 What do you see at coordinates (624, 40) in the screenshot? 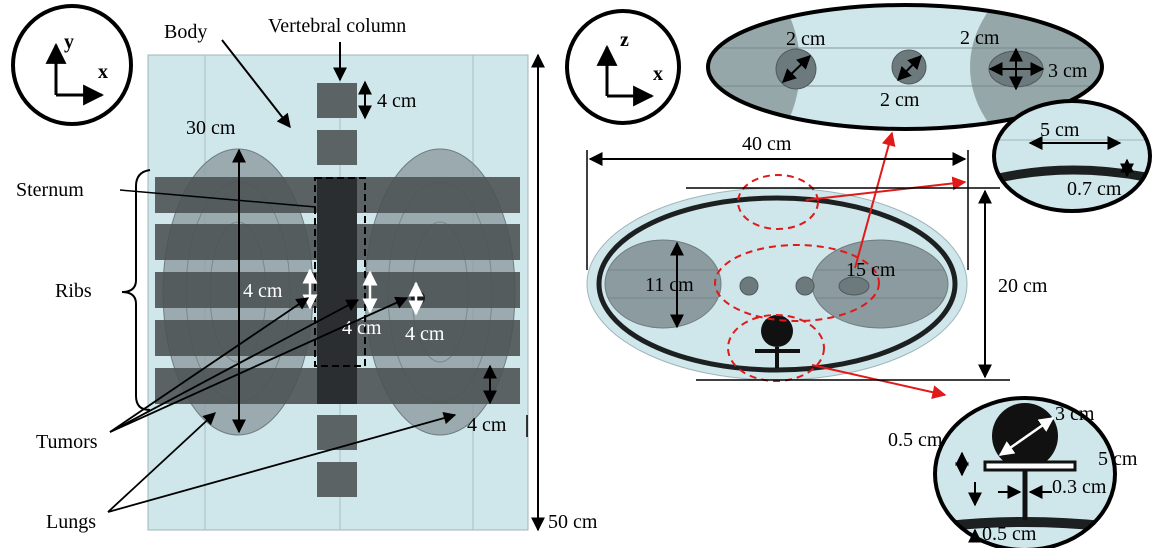
I see `axis-z-label: z` at bounding box center [624, 40].